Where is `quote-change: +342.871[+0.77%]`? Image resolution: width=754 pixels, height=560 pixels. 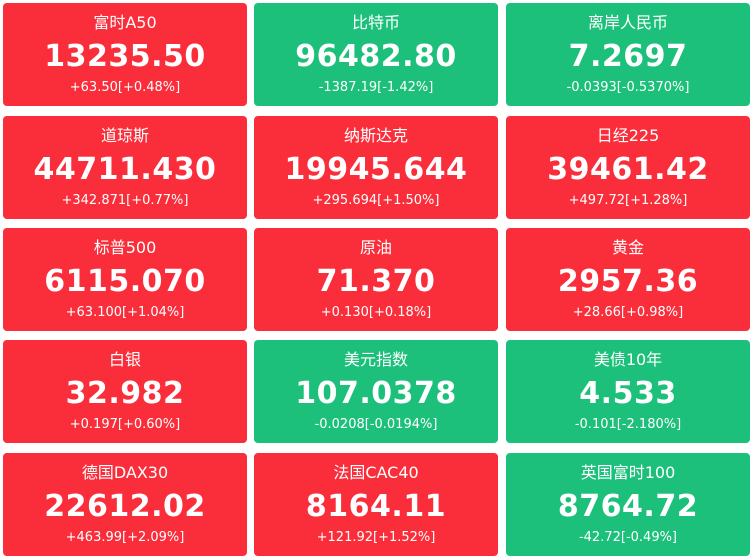
quote-change: +342.871[+0.77%] is located at coordinates (125, 200).